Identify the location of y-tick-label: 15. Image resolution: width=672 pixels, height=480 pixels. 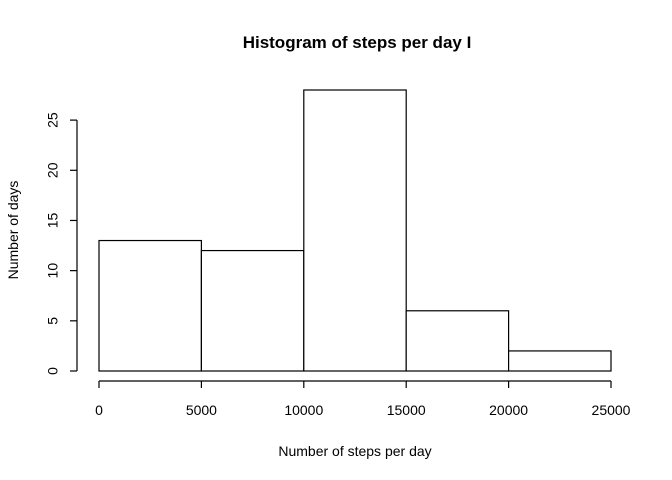
(53, 220).